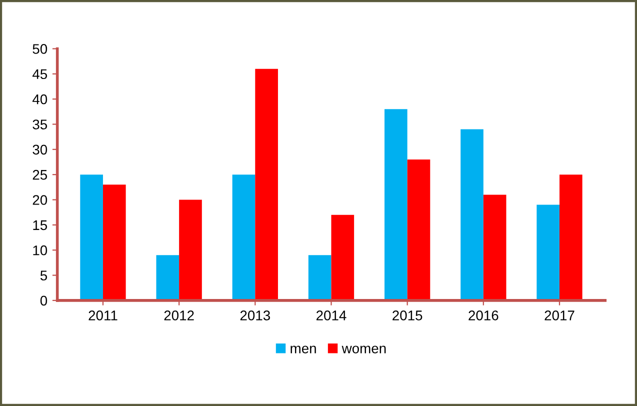 The width and height of the screenshot is (637, 406). I want to click on y-tick-label: 0, so click(44, 301).